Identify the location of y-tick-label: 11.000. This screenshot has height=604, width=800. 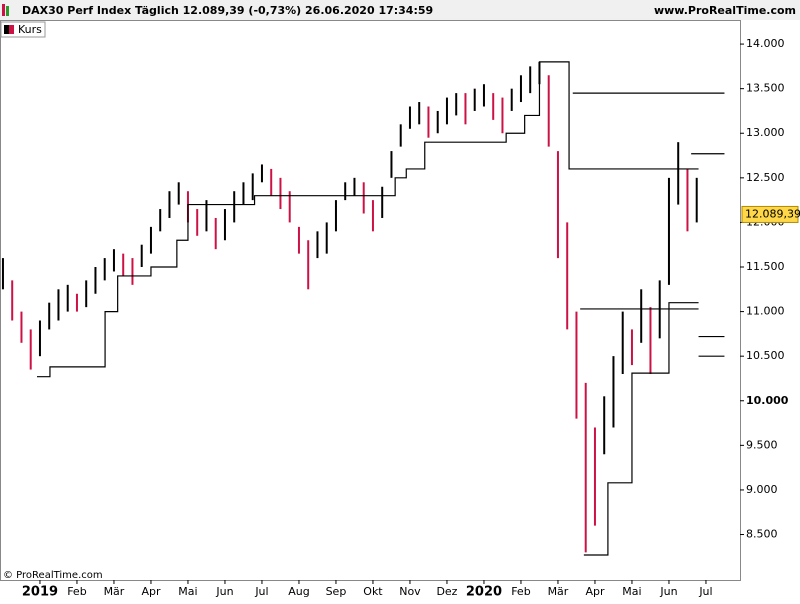
(765, 311).